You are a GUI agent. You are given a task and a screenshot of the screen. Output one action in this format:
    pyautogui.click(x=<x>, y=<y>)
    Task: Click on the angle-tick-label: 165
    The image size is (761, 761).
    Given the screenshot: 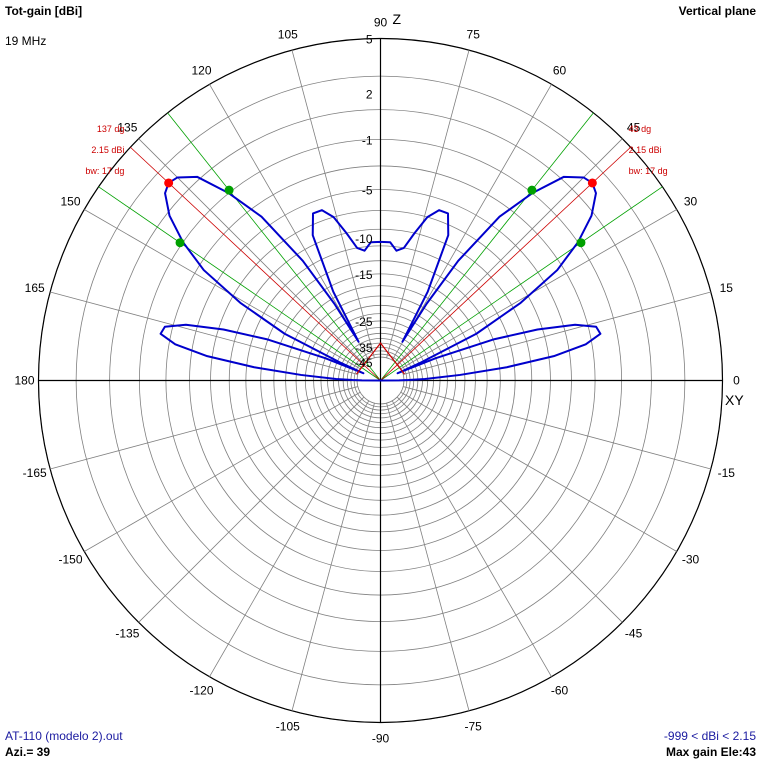 What is the action you would take?
    pyautogui.click(x=35, y=288)
    